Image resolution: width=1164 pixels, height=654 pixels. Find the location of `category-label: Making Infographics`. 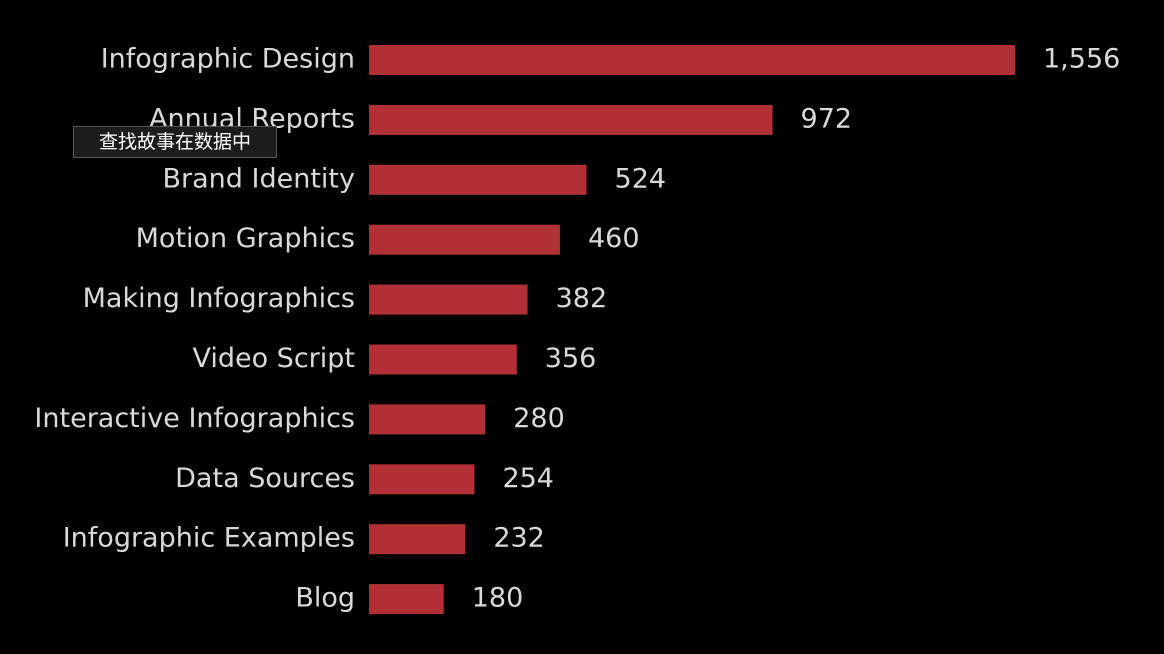

category-label: Making Infographics is located at coordinates (219, 298).